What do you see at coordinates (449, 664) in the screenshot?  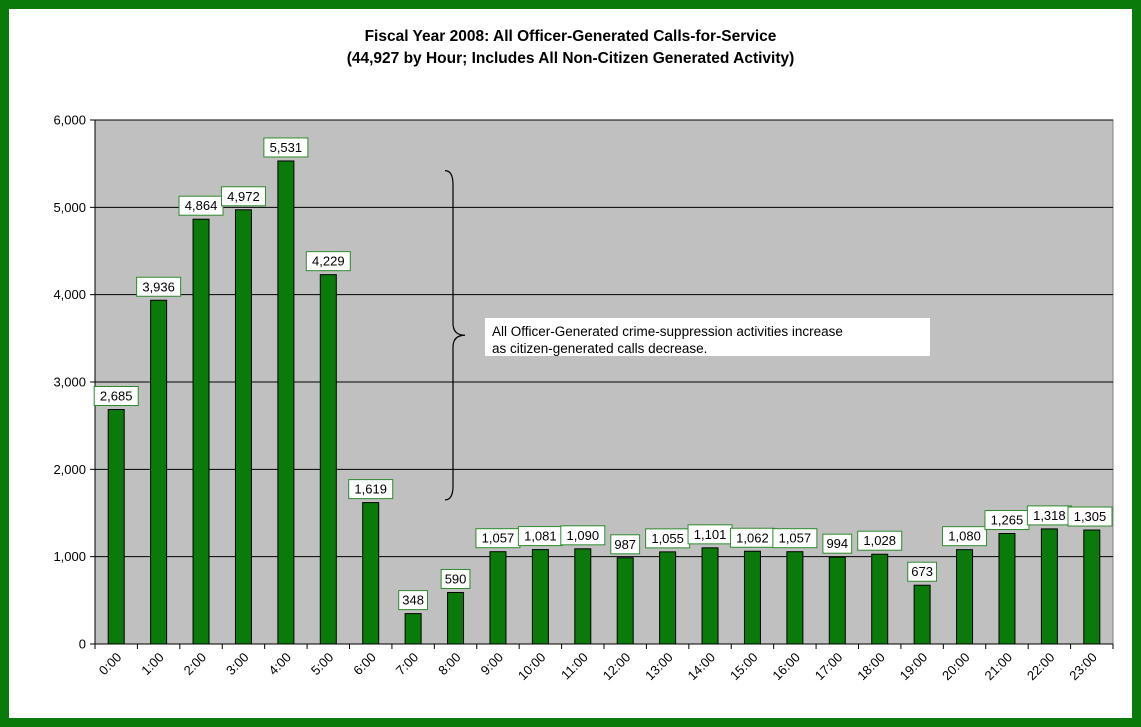 I see `x-tick-label: 8:00` at bounding box center [449, 664].